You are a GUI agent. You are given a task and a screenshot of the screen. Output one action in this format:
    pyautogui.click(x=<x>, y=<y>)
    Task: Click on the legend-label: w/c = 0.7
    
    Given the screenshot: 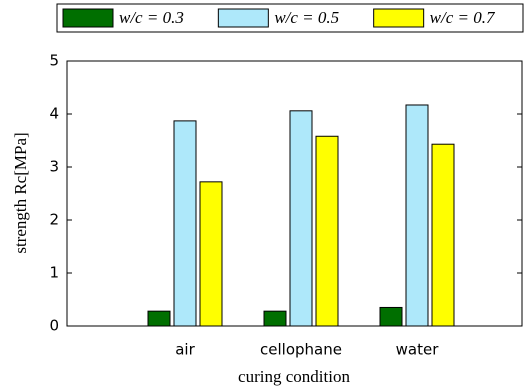 What is the action you would take?
    pyautogui.click(x=463, y=17)
    